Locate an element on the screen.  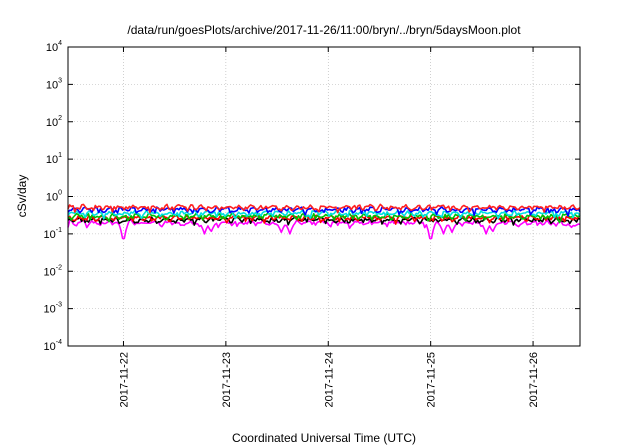
x-tick-label: 2017-11-23 is located at coordinates (227, 379).